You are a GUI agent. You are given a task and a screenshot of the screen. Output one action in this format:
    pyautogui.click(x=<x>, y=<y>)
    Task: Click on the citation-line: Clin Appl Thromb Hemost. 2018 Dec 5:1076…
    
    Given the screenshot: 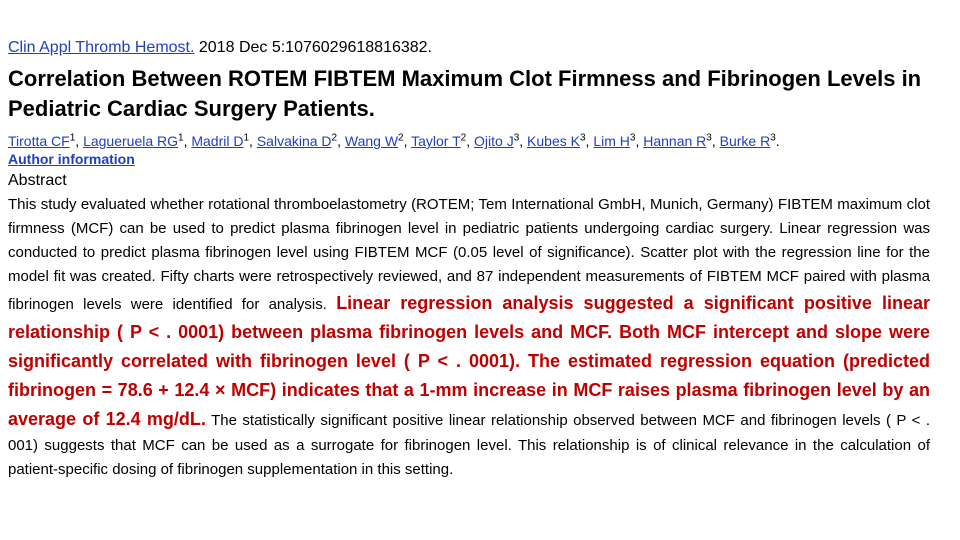 What is the action you would take?
    pyautogui.click(x=469, y=48)
    